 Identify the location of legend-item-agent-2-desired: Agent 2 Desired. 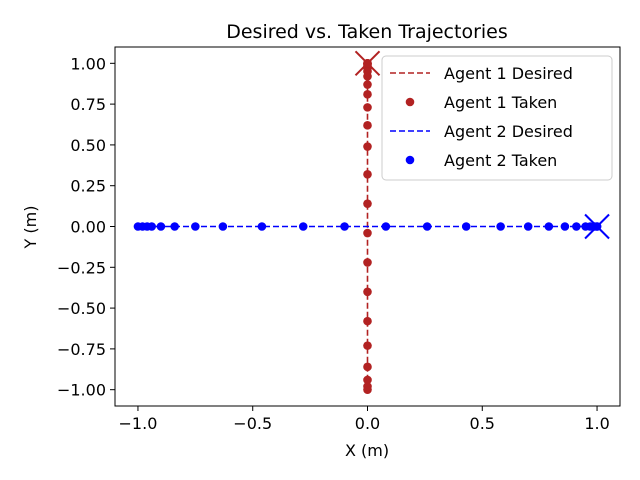
(481, 131).